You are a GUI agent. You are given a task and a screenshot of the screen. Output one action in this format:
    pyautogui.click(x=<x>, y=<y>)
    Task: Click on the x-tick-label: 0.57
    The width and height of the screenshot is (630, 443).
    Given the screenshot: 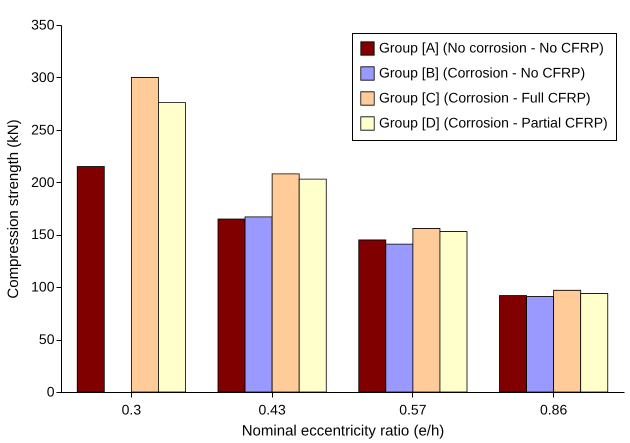 What is the action you would take?
    pyautogui.click(x=413, y=410)
    